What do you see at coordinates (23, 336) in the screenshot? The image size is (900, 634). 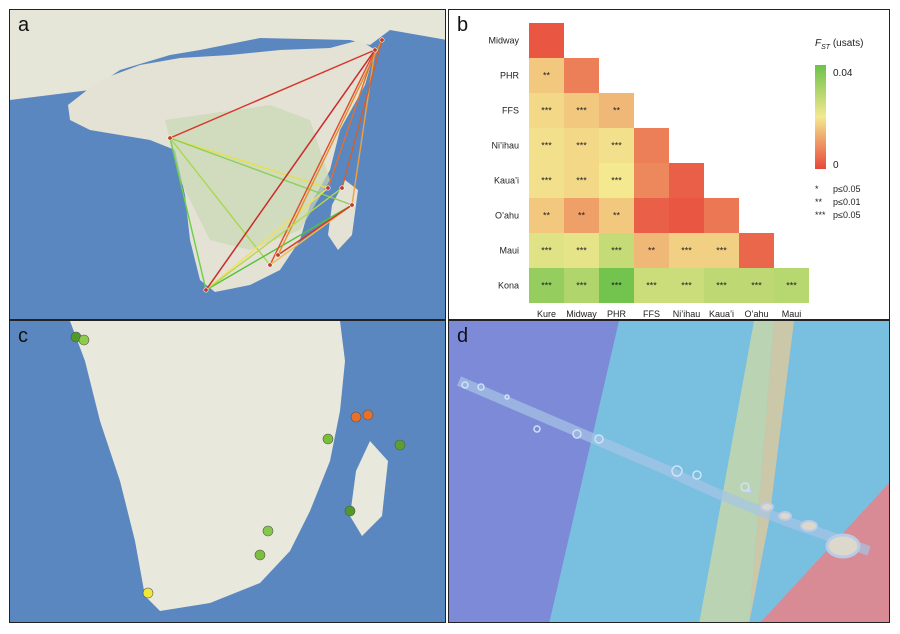 I see `panel-c-letter: c` at bounding box center [23, 336].